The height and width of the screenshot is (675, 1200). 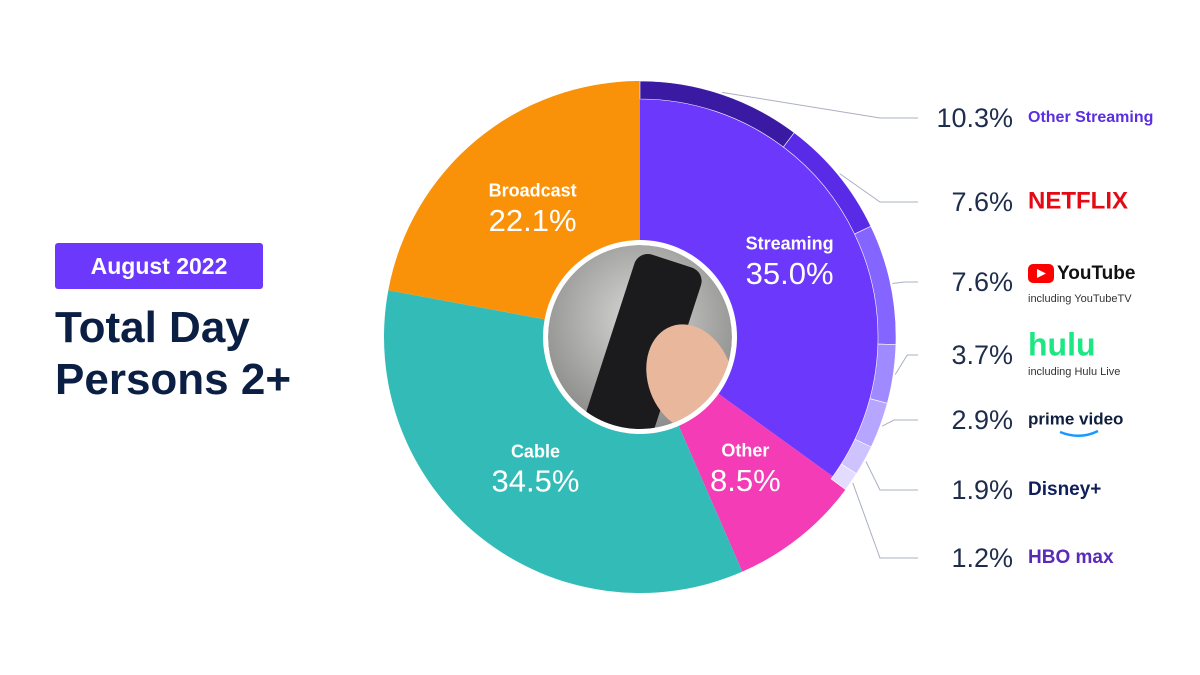 What do you see at coordinates (642, 341) in the screenshot?
I see `remote` at bounding box center [642, 341].